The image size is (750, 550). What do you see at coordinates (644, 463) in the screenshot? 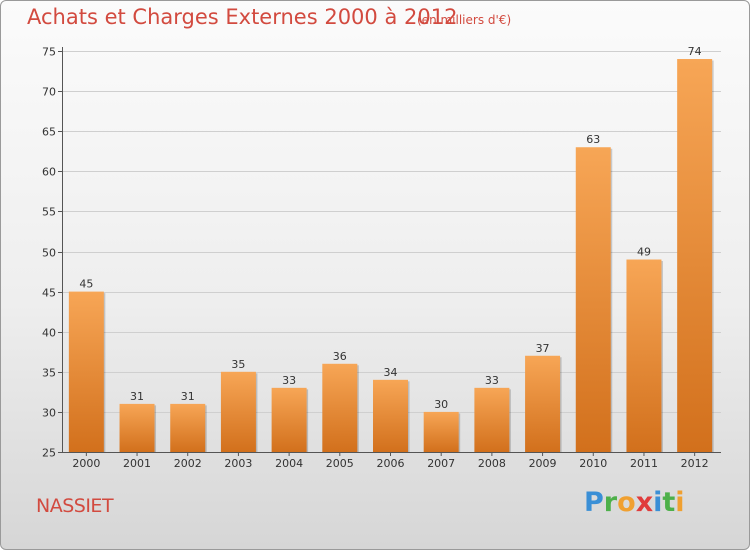
I see `x-tick-label: 2011` at bounding box center [644, 463].